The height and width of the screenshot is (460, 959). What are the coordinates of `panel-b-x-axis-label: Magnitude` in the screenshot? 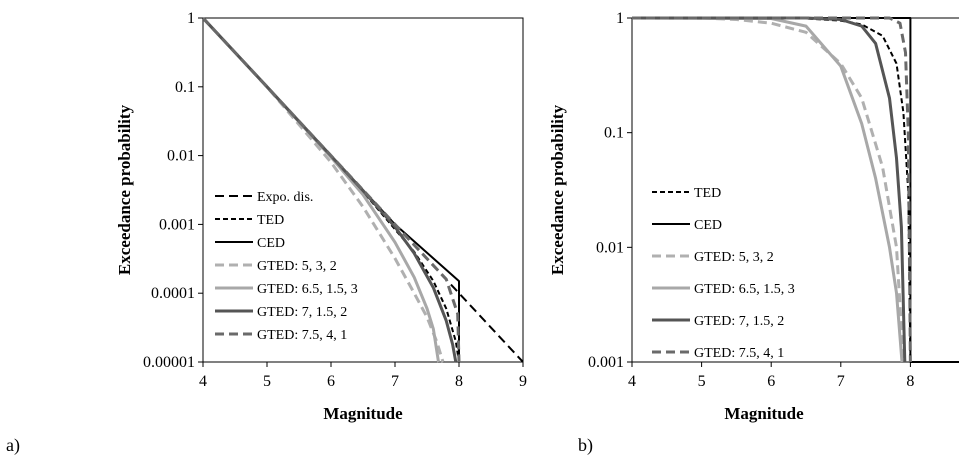 It's located at (764, 413).